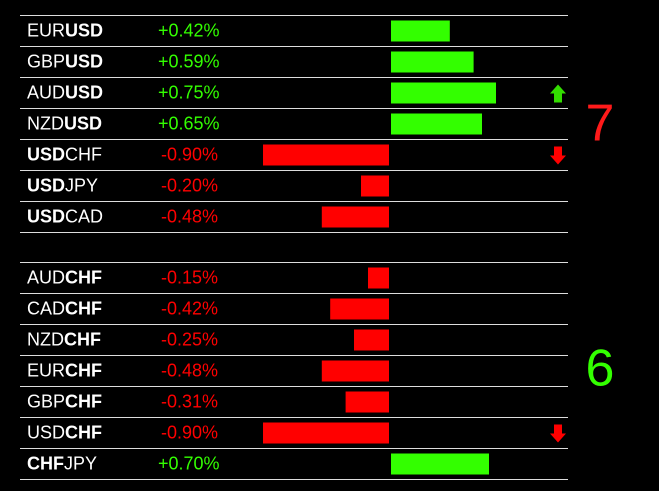  I want to click on group-score: 6, so click(600, 369).